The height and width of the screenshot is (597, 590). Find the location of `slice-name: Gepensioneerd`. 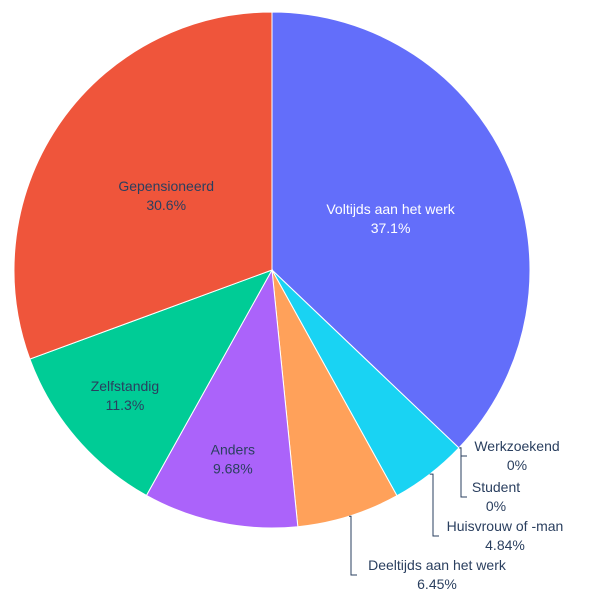

slice-name: Gepensioneerd is located at coordinates (166, 186).